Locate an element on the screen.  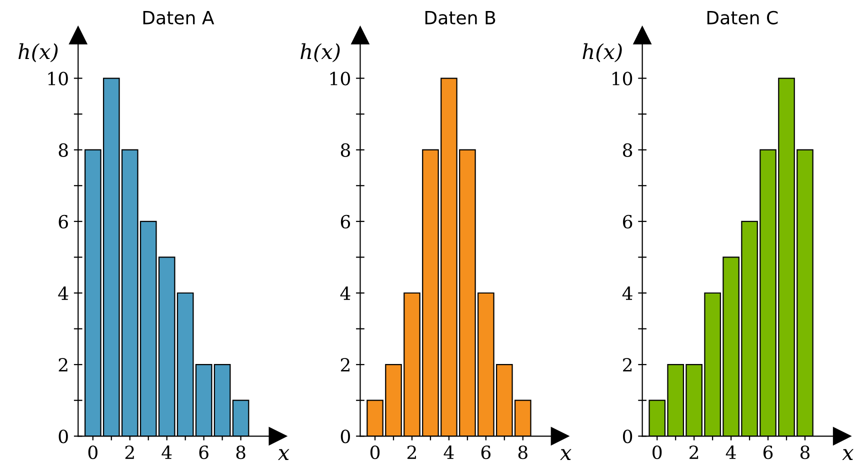
chart-title: Daten A is located at coordinates (178, 17).